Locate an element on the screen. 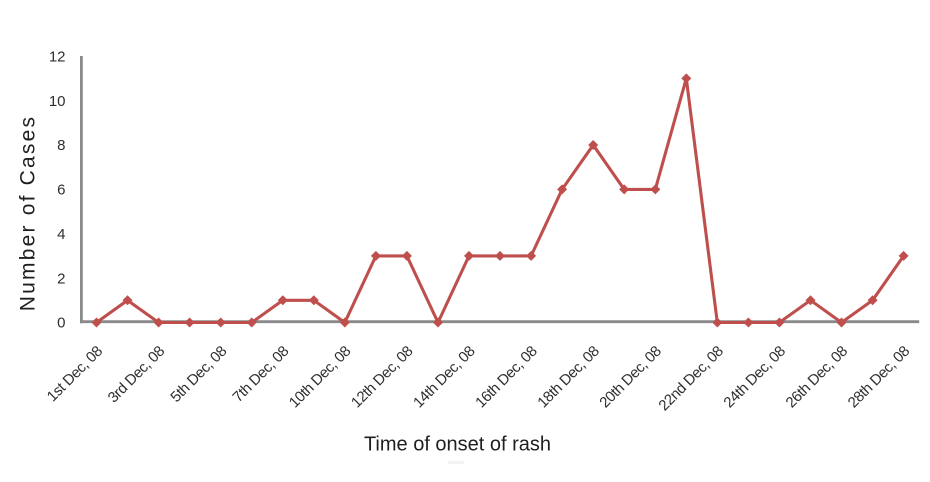 The width and height of the screenshot is (930, 482). svg-text: 4 is located at coordinates (61, 234).